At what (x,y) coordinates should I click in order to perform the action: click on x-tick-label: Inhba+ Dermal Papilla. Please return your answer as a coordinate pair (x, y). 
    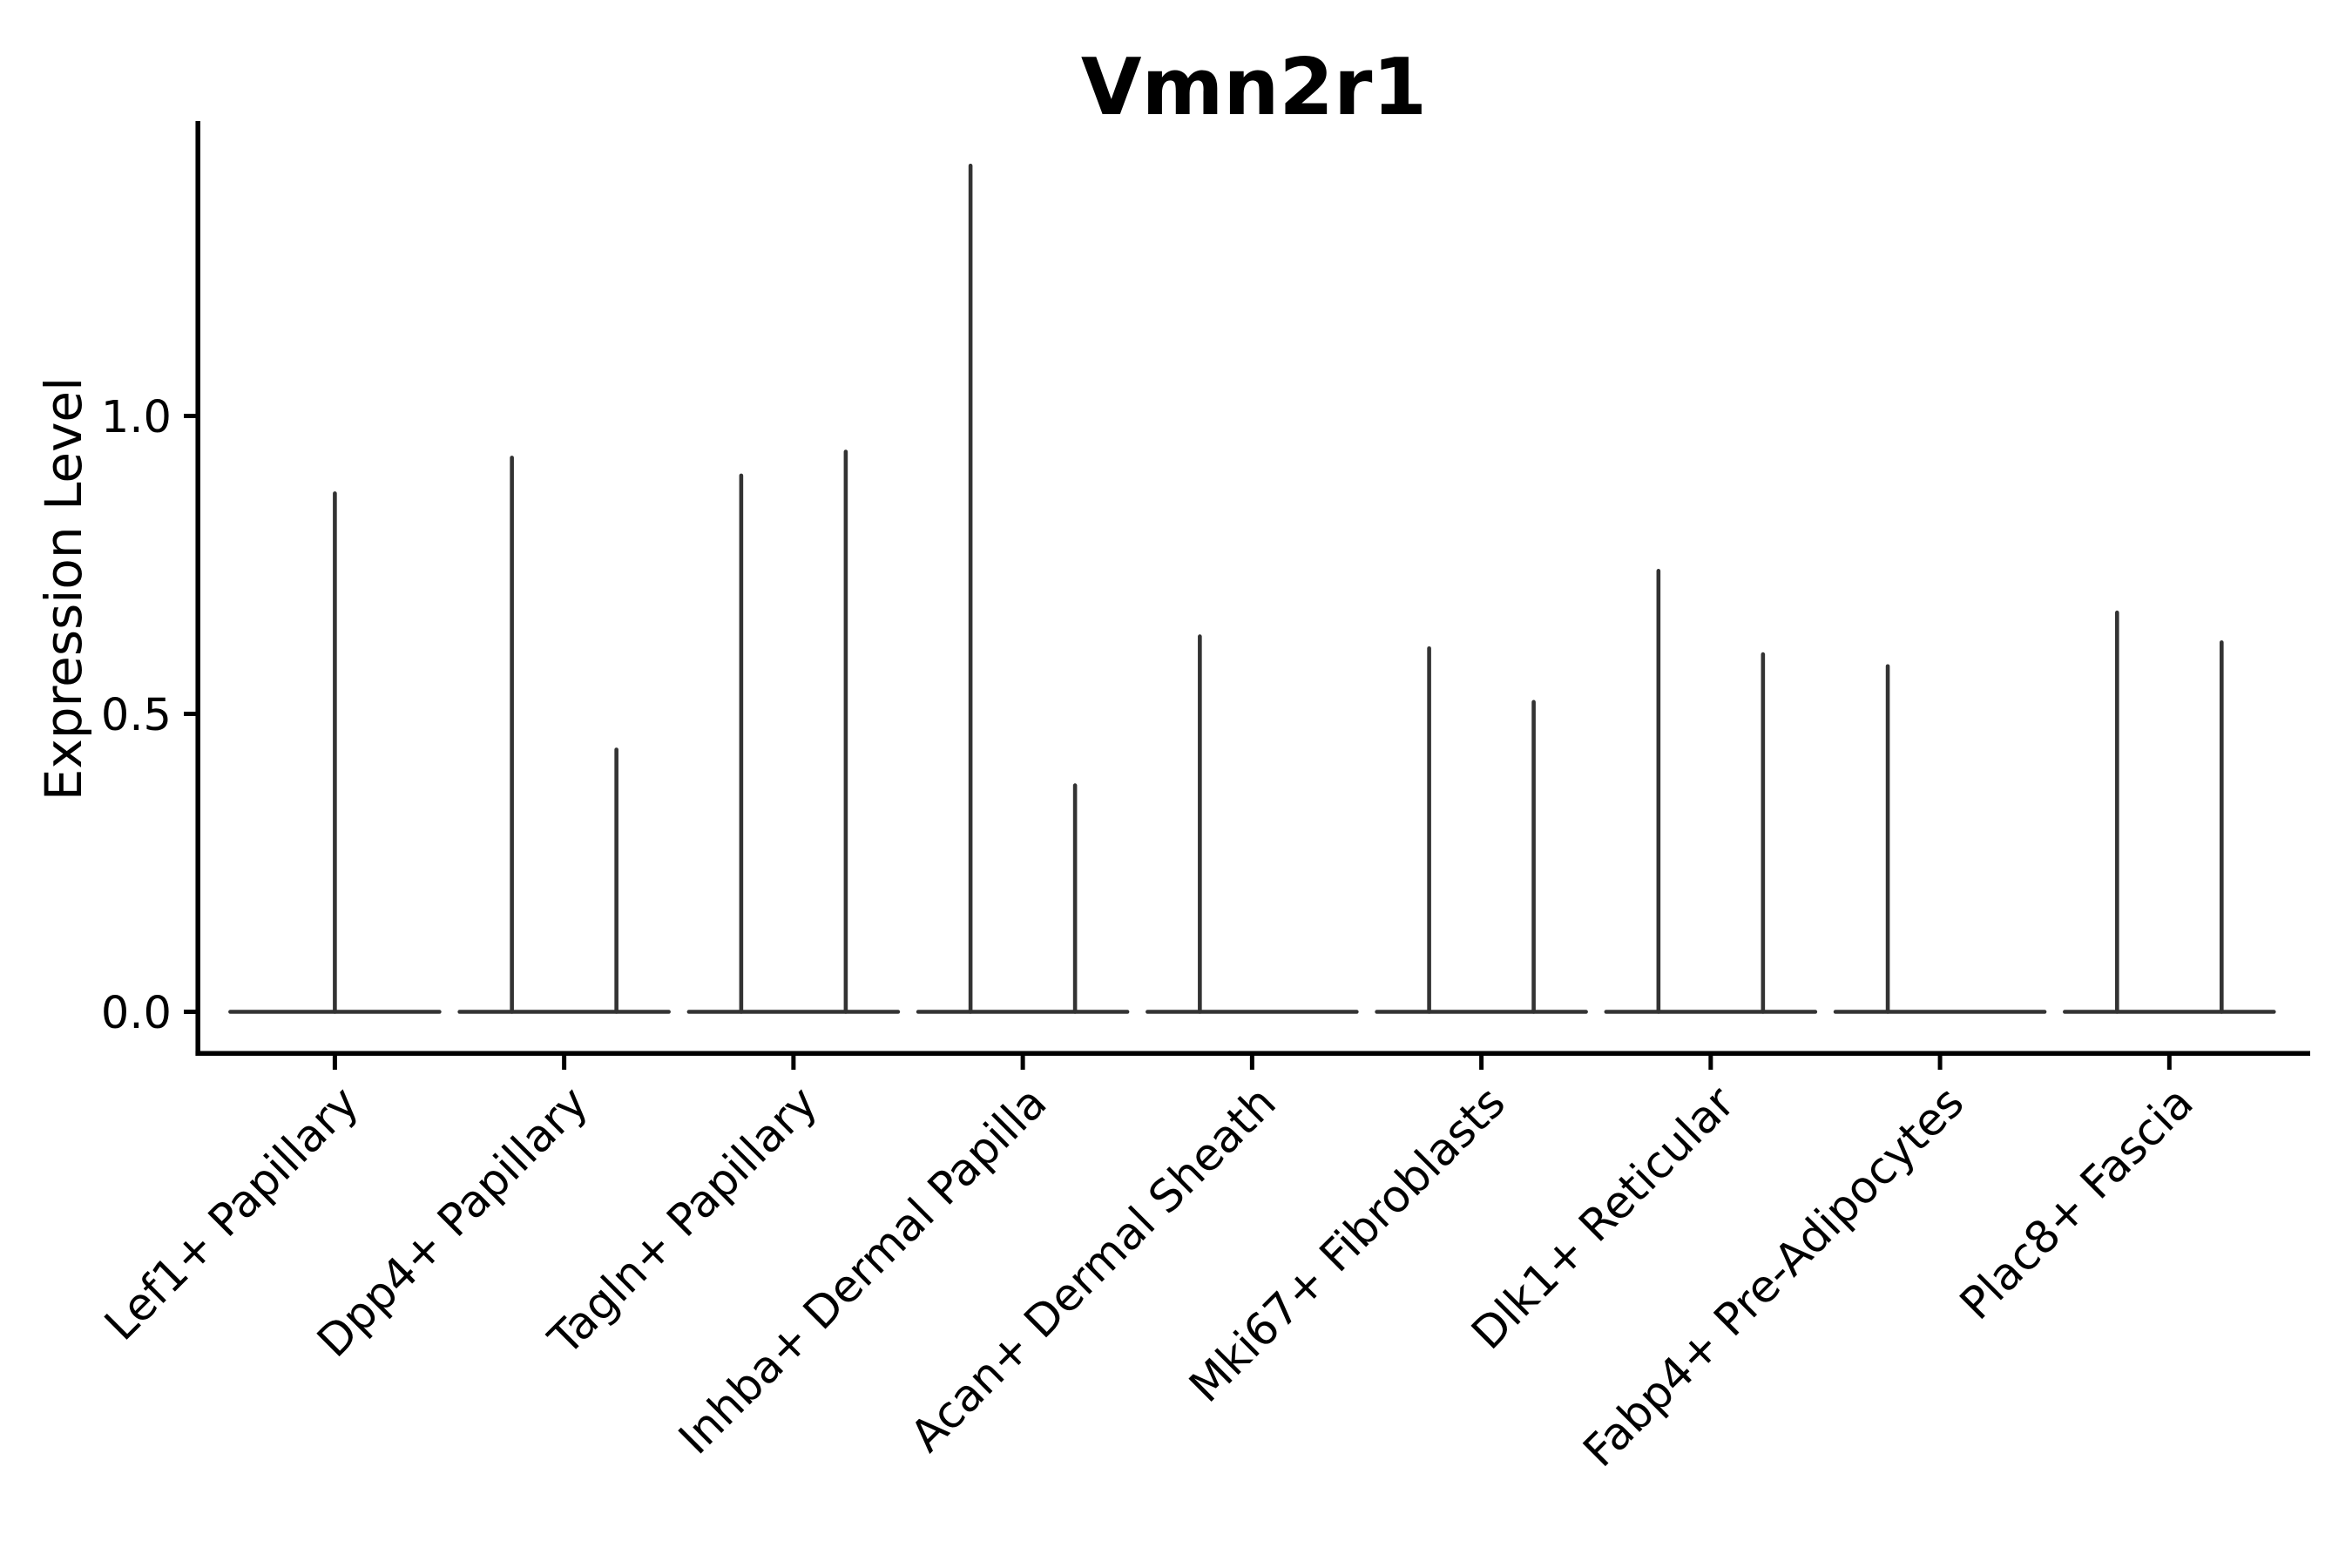
    Looking at the image, I should click on (863, 1270).